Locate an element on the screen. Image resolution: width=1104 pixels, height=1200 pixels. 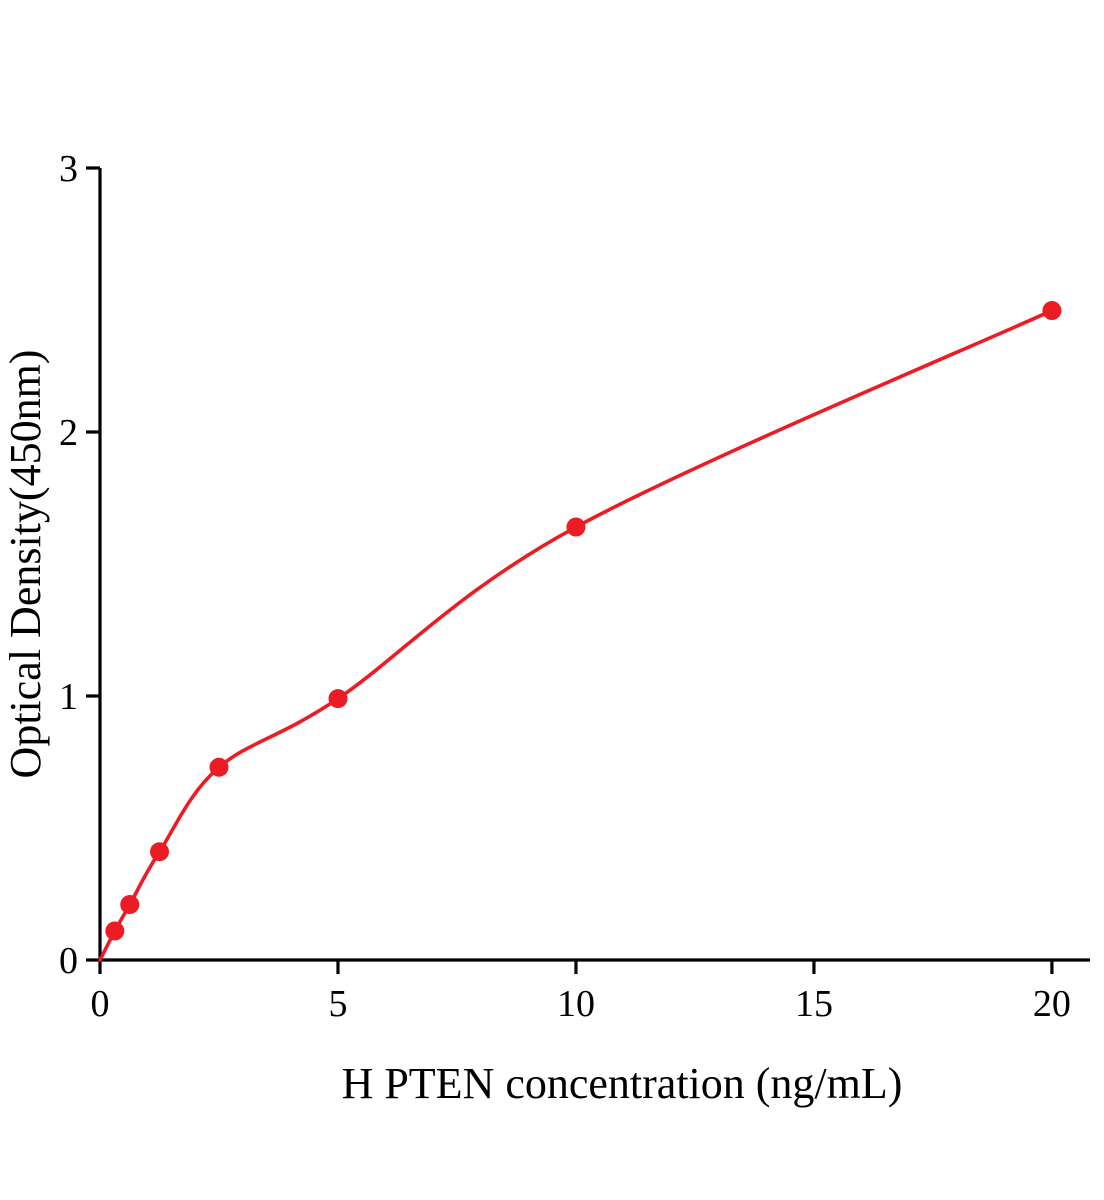
y-tick-label: 1 is located at coordinates (68, 697).